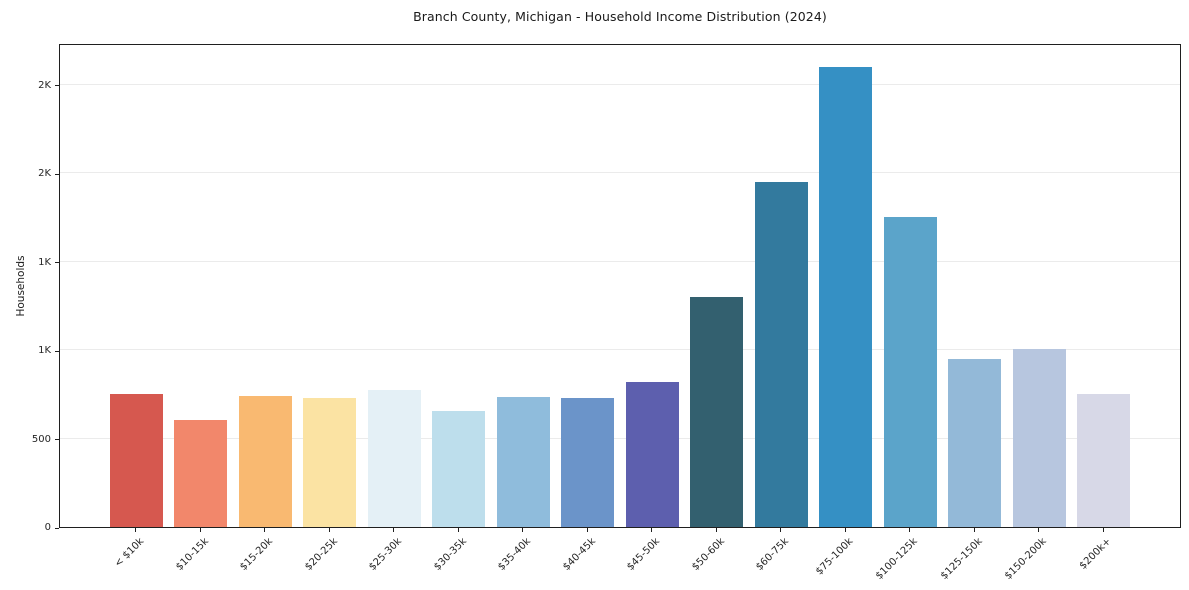 The height and width of the screenshot is (590, 1189). What do you see at coordinates (450, 554) in the screenshot?
I see `x-tick-label-$30-35k: $30-35k` at bounding box center [450, 554].